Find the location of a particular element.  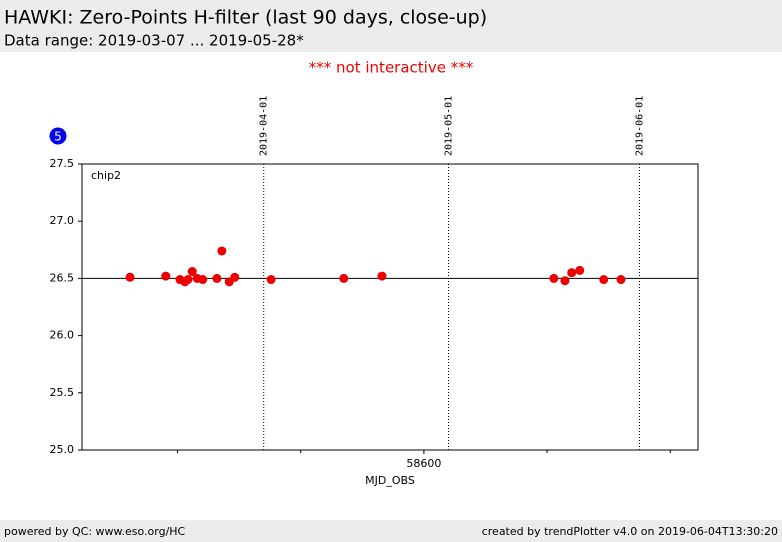

badge: 5 is located at coordinates (58, 137).